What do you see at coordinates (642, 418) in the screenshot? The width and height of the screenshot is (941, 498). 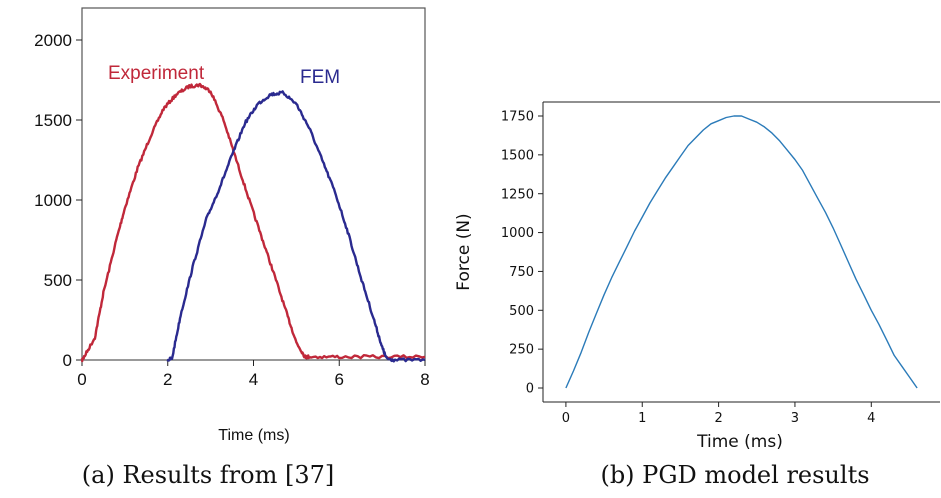 I see `x-tick-label: 1` at bounding box center [642, 418].